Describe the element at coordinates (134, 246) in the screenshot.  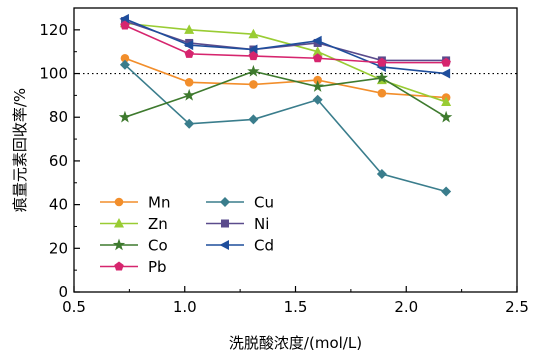
I see `legend-item-co: Co` at that location.